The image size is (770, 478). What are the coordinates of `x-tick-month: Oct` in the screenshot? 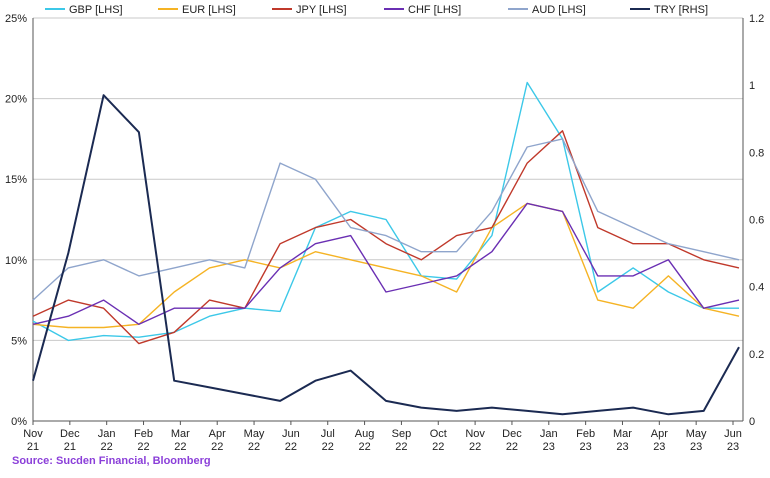 It's located at (438, 434).